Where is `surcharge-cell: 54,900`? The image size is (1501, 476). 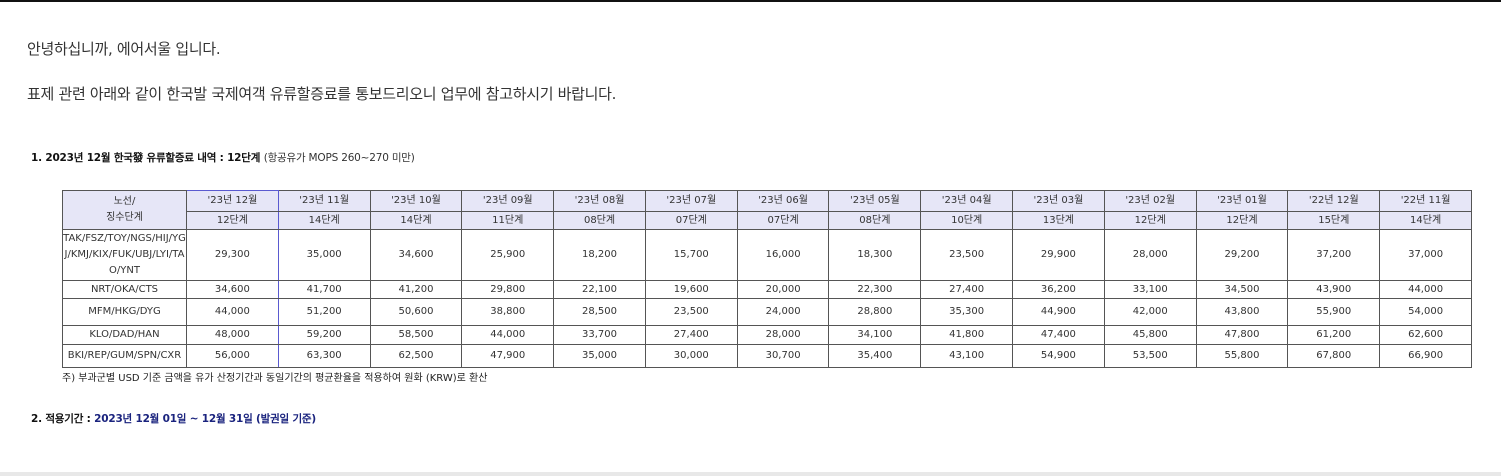
surcharge-cell: 54,900 is located at coordinates (1058, 356).